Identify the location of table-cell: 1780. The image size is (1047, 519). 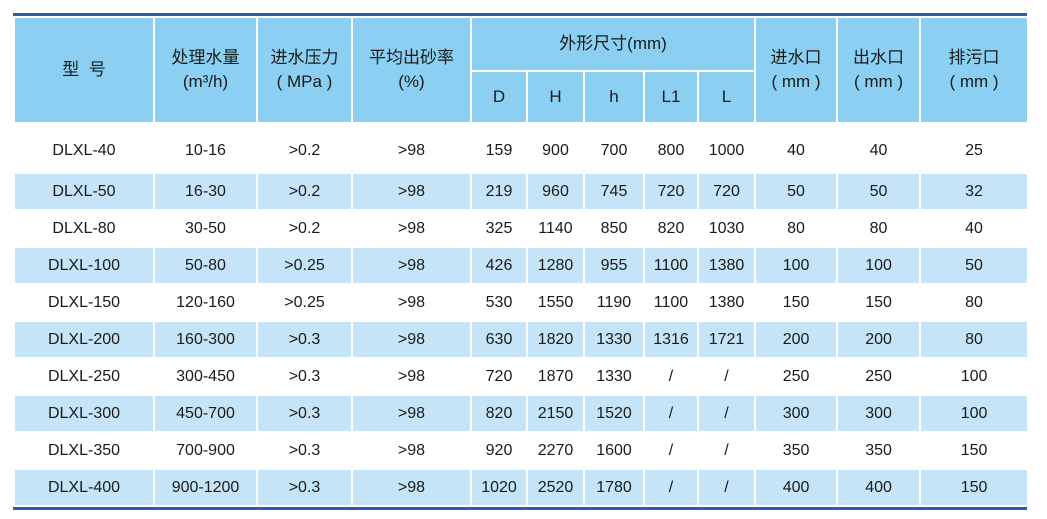
(614, 487).